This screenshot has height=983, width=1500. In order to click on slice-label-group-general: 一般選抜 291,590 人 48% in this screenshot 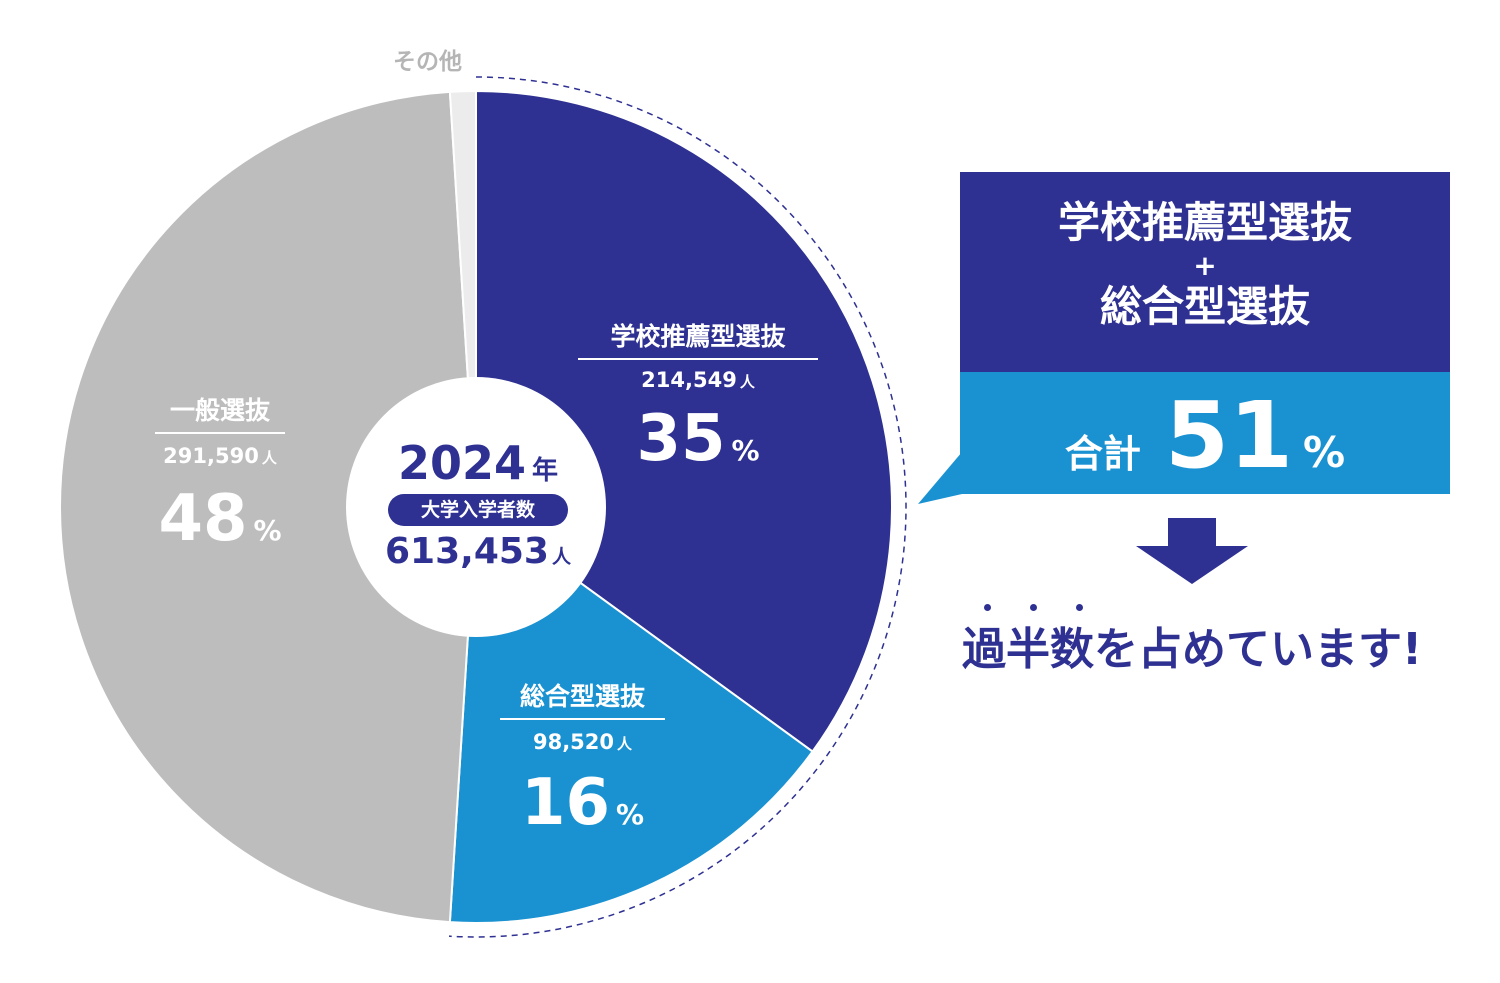, I will do `click(220, 474)`.